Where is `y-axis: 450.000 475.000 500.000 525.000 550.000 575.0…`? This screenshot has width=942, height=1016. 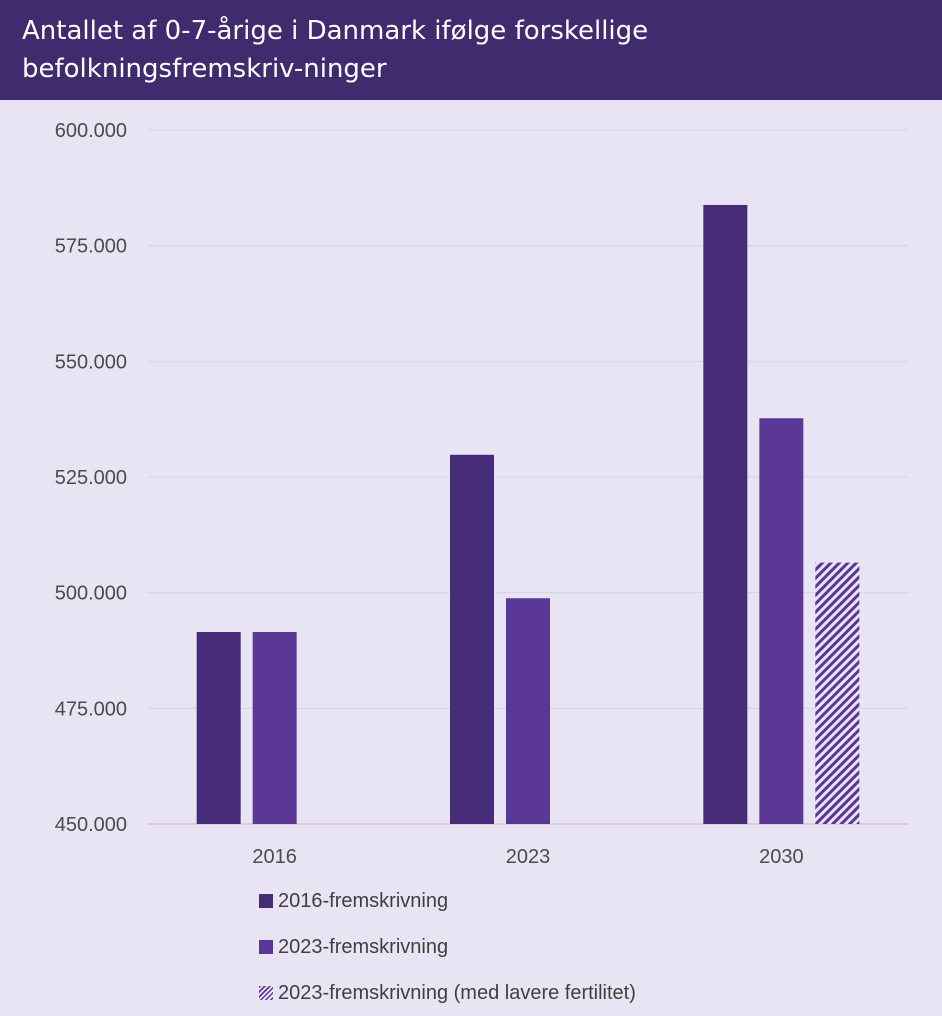 y-axis: 450.000 475.000 500.000 525.000 550.000 575.0… is located at coordinates (91, 478).